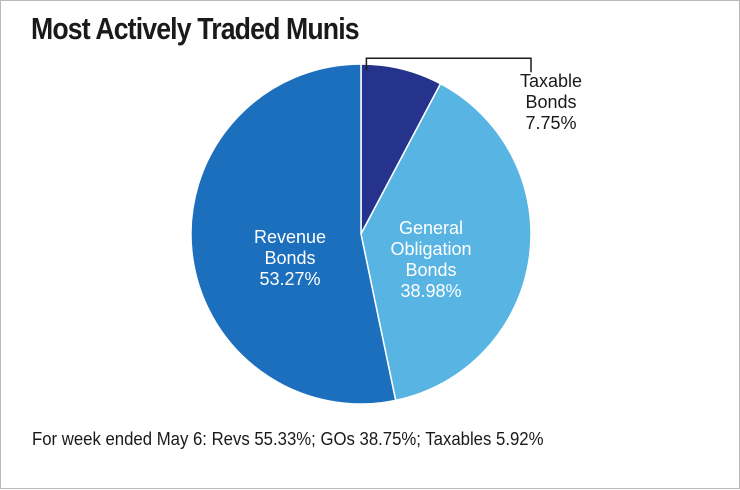 The image size is (740, 490). I want to click on slice-value-text: 53.27%, so click(289, 279).